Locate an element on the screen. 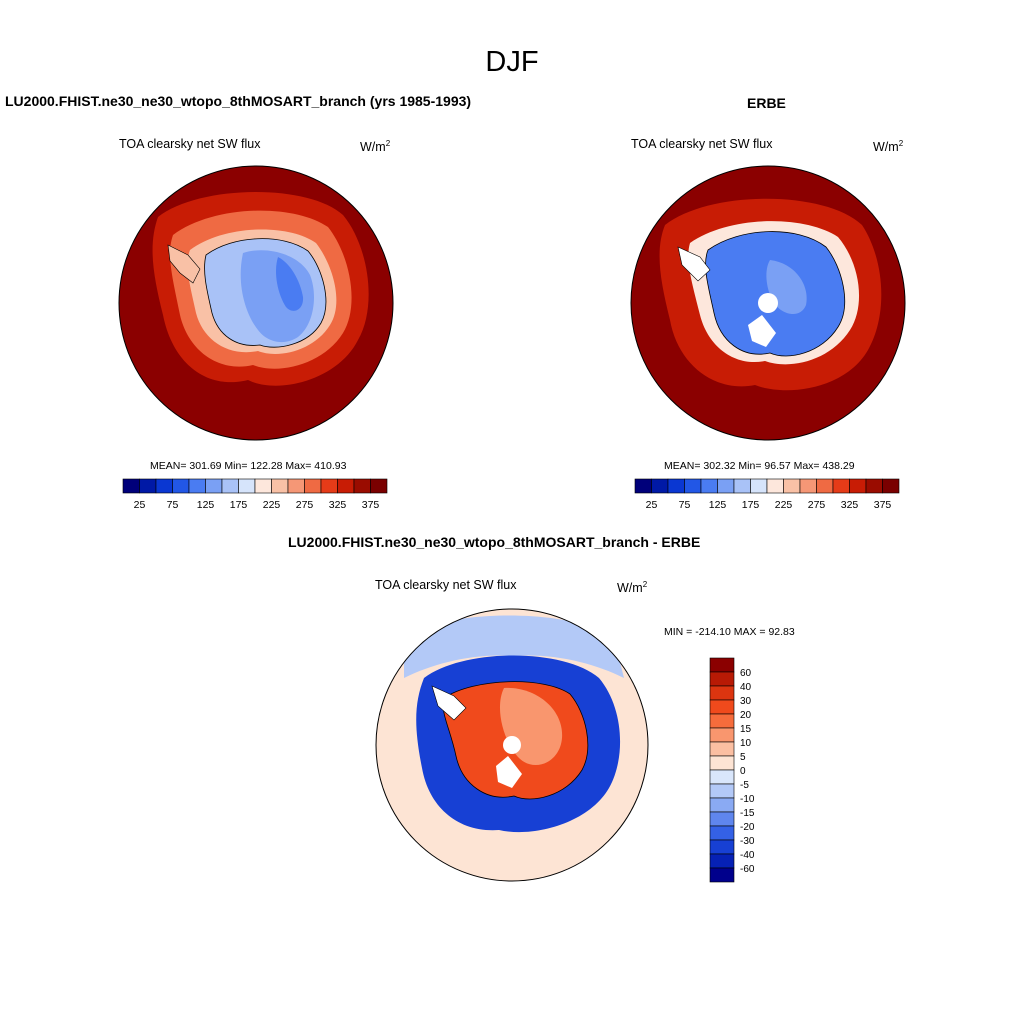 This screenshot has height=1024, width=1024. model-units-label: W/m2 is located at coordinates (375, 147).